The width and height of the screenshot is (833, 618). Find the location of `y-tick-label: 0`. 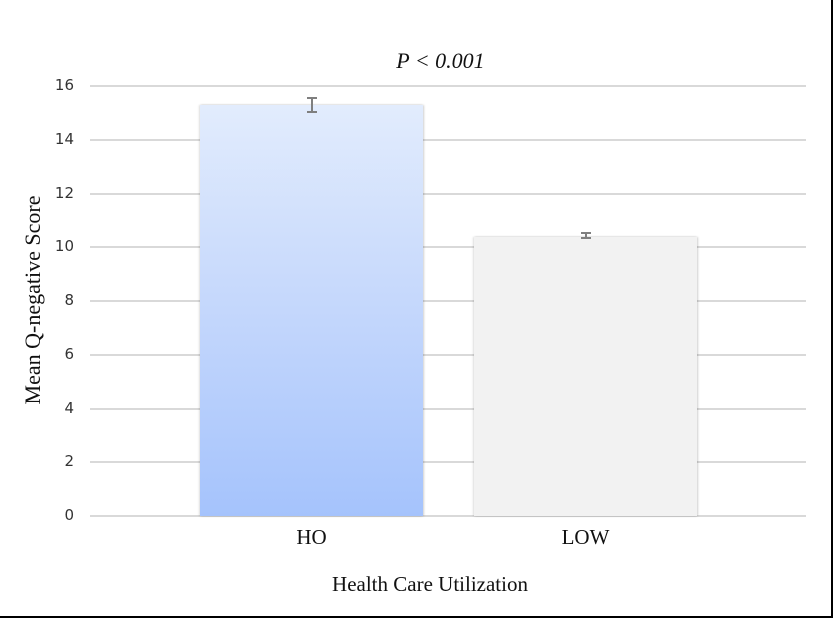

y-tick-label: 0 is located at coordinates (69, 515).